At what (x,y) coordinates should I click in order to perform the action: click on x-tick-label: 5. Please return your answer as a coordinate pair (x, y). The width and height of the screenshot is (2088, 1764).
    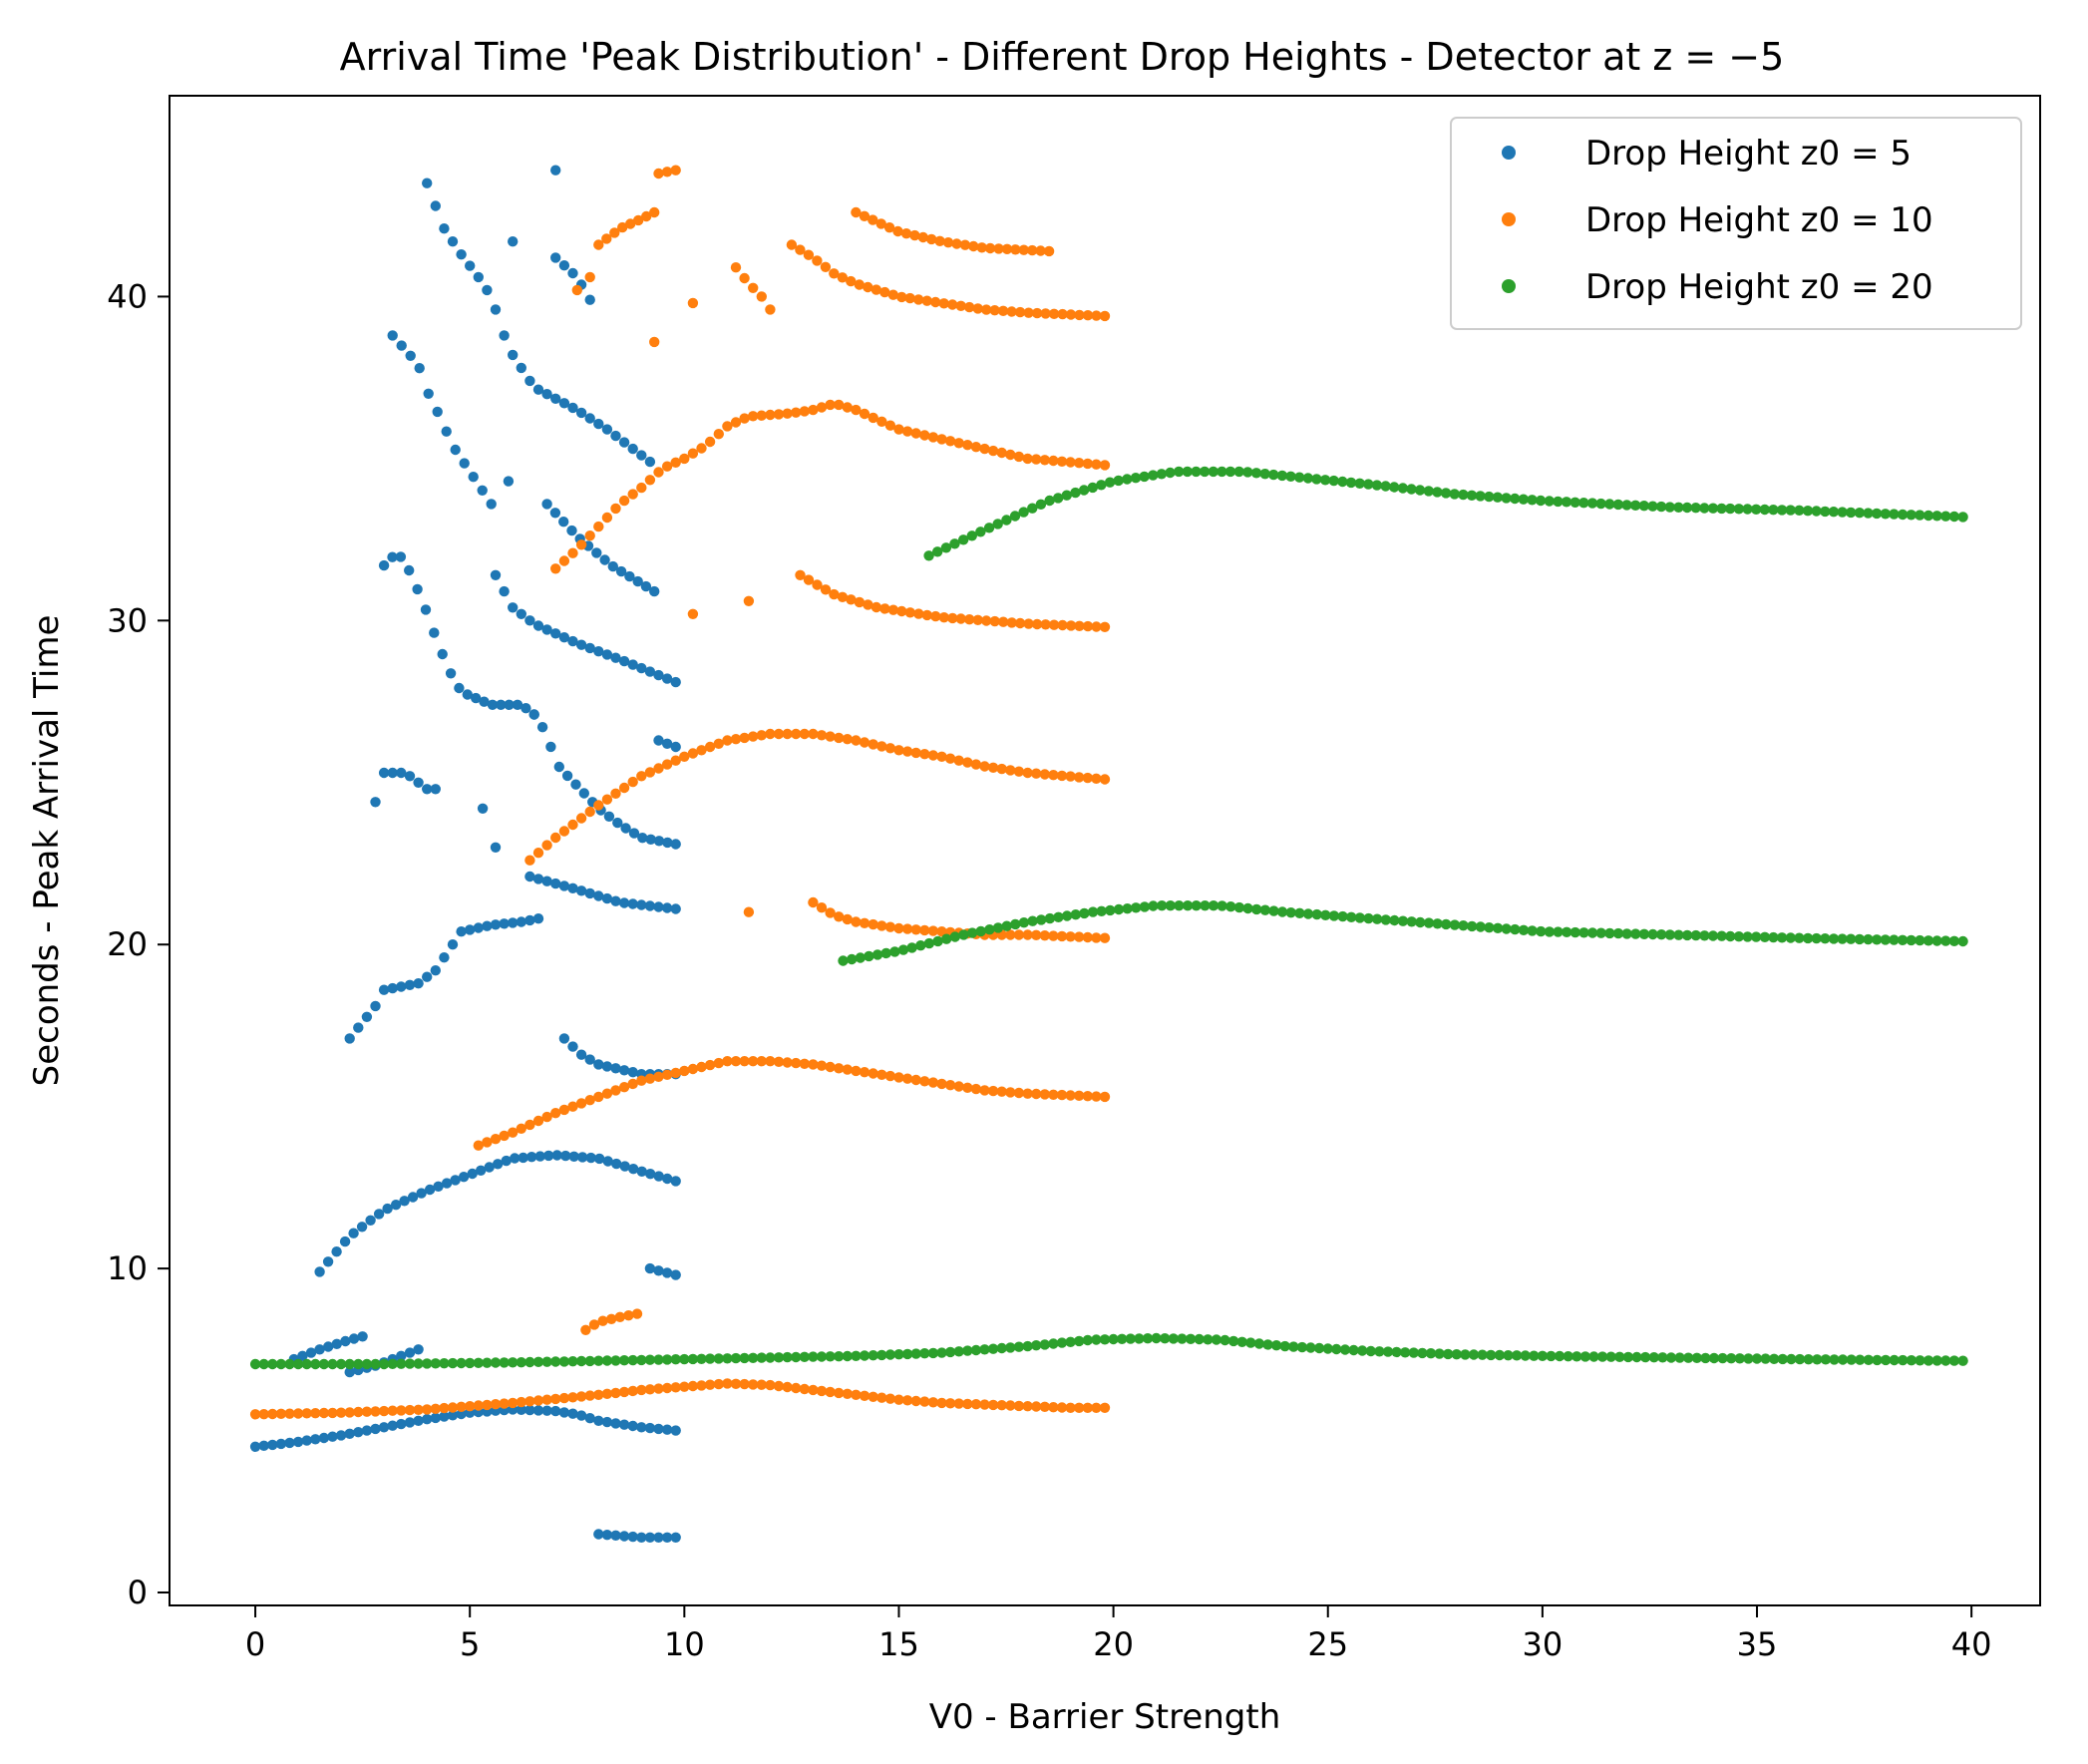
    Looking at the image, I should click on (470, 1644).